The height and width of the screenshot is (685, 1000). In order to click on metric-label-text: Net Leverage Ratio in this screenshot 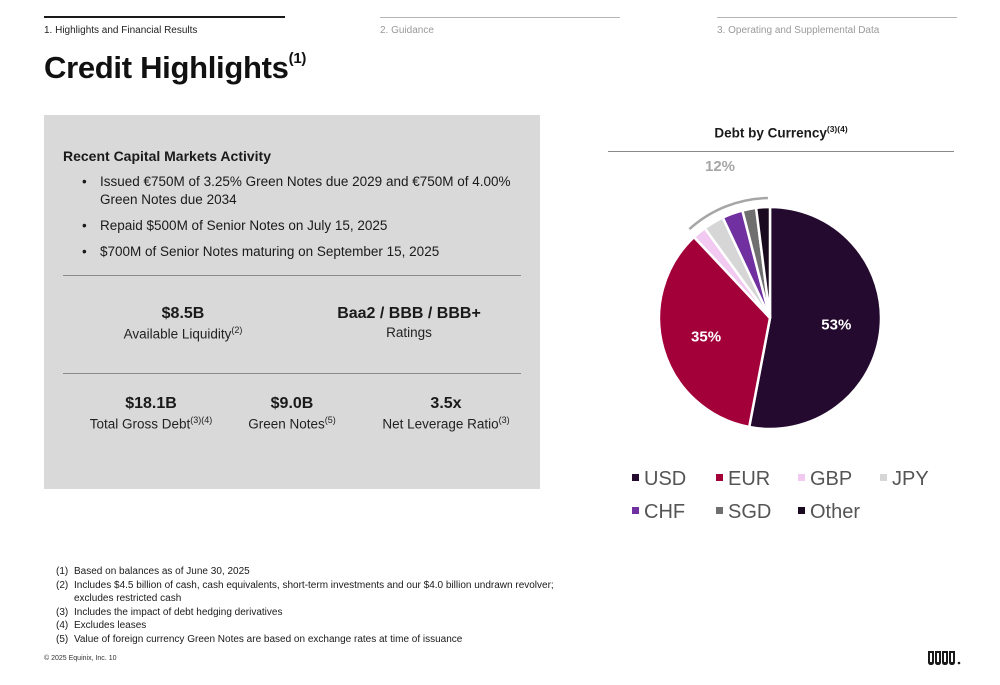, I will do `click(440, 424)`.